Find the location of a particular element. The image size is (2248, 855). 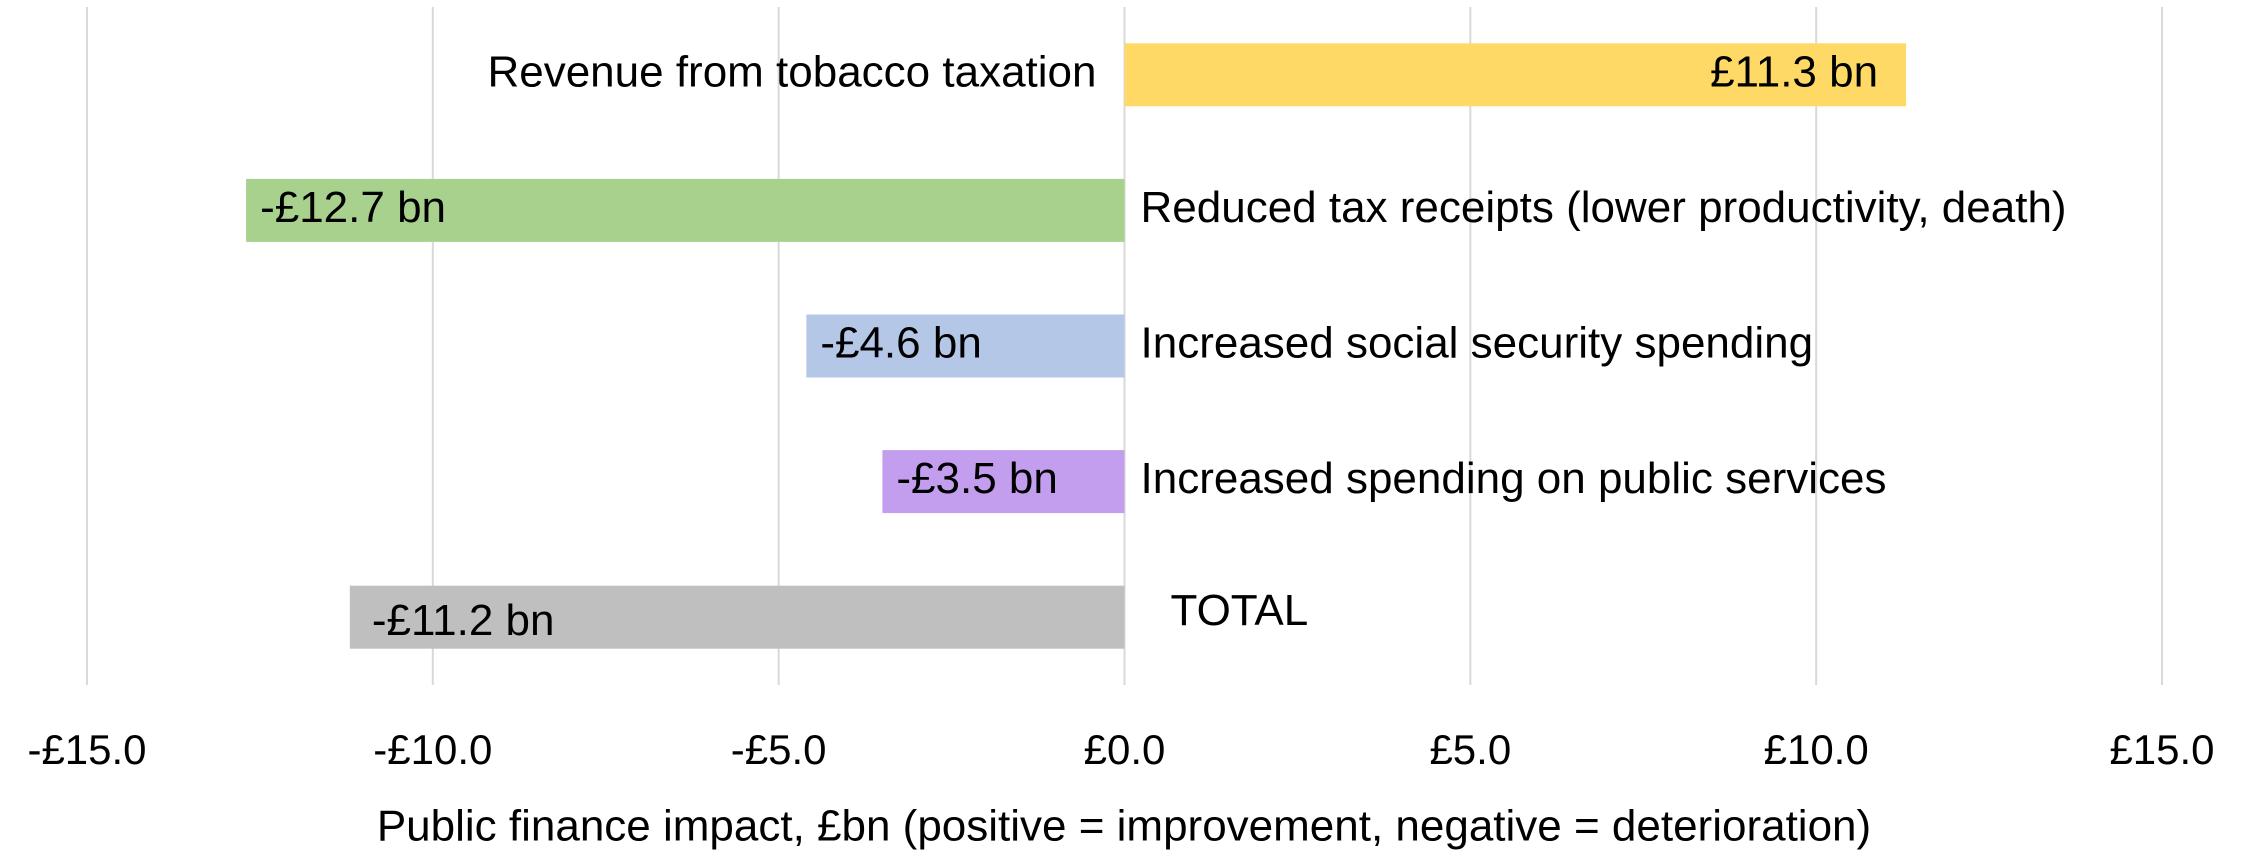

x-tick-label: -£10.0 is located at coordinates (432, 749).